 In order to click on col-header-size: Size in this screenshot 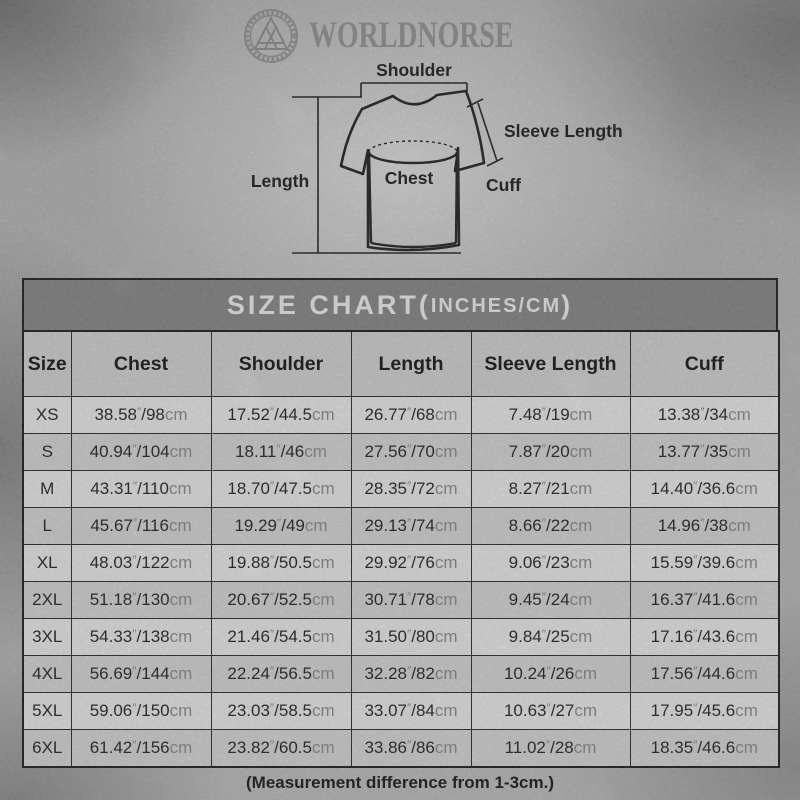, I will do `click(47, 363)`.